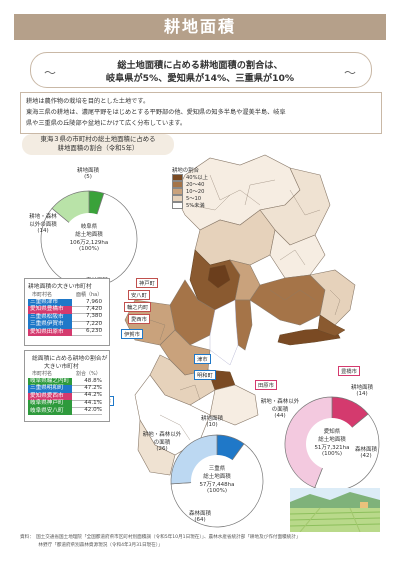 This screenshot has width=400, height=565. I want to click on row-value: 42.0%, so click(87, 411).